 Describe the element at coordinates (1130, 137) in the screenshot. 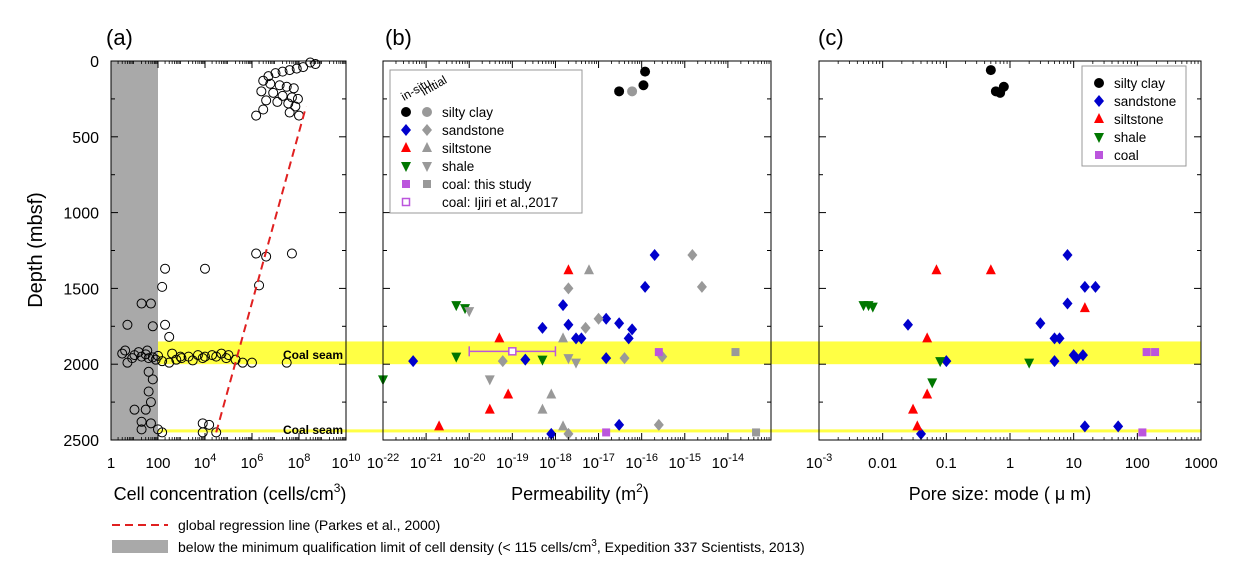

I see `legend-label: shale` at that location.